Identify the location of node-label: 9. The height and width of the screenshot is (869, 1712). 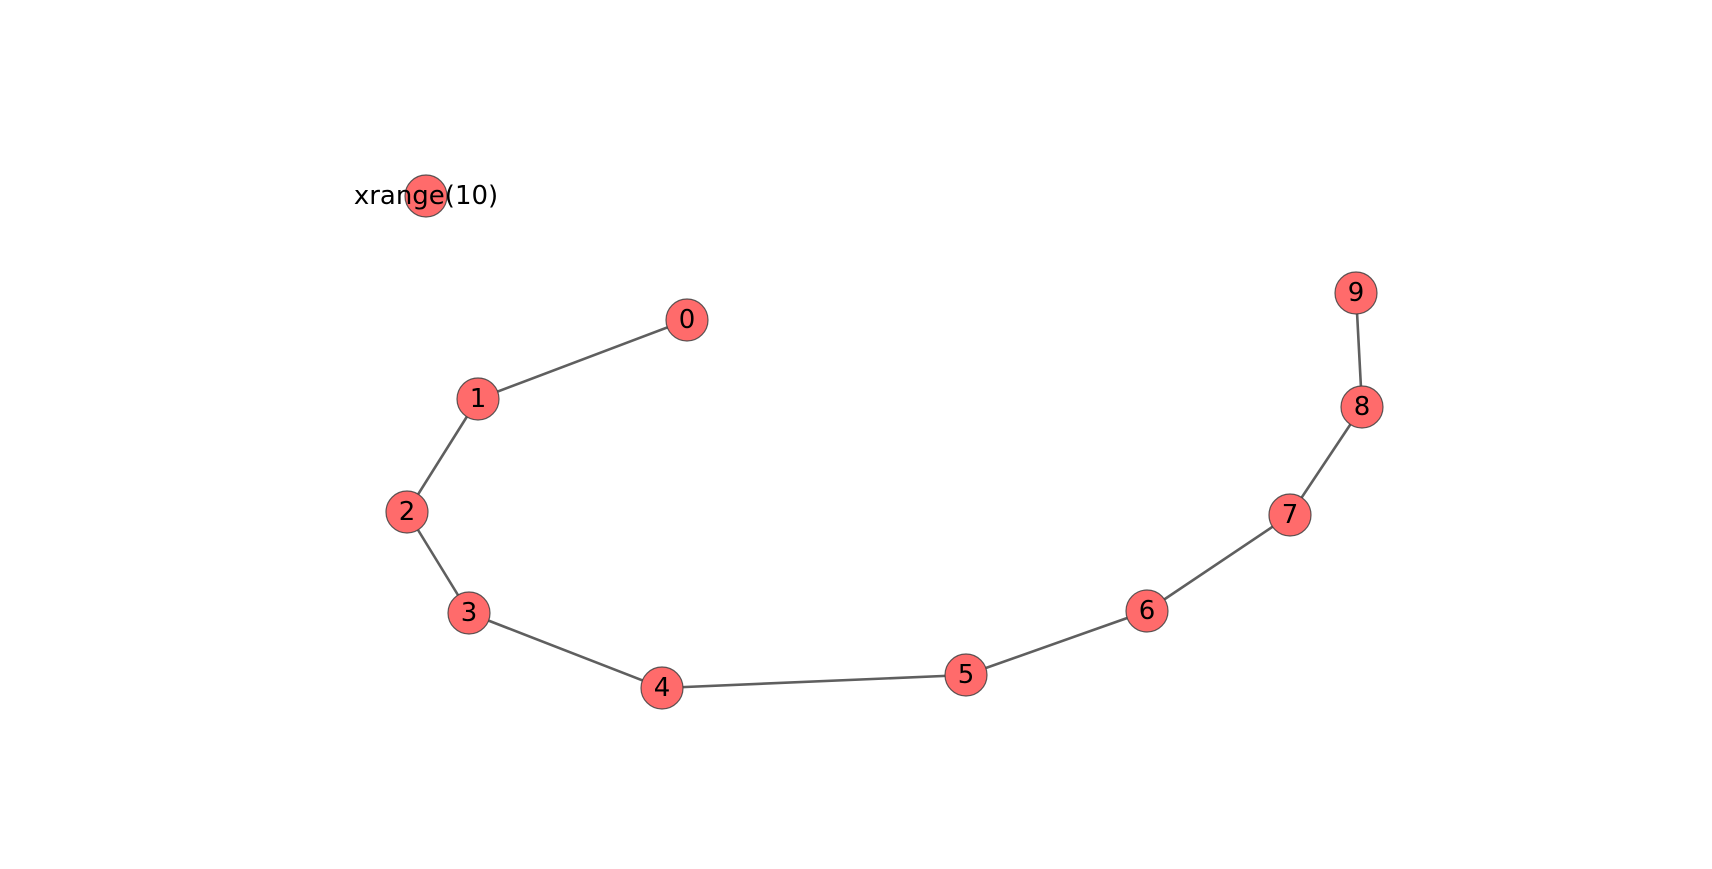
(1356, 293).